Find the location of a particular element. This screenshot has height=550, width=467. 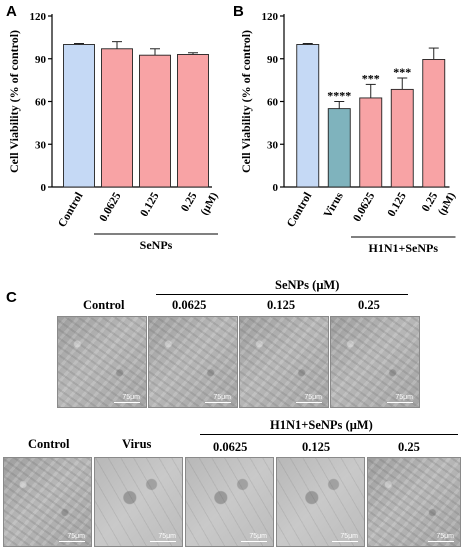

micrograph-row2-0.25: 75μm is located at coordinates (414, 502).